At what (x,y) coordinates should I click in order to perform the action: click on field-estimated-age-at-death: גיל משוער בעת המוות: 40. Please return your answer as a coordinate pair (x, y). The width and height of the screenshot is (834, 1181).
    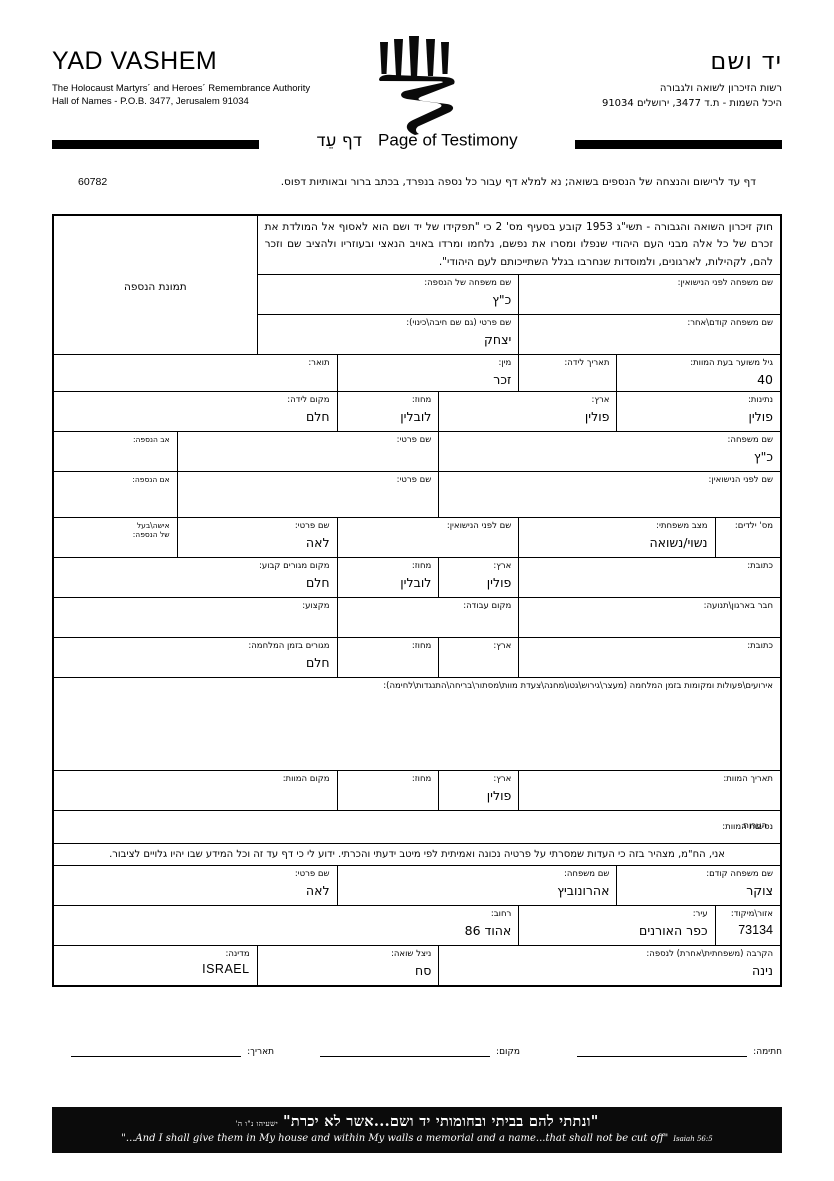
    Looking at the image, I should click on (698, 372).